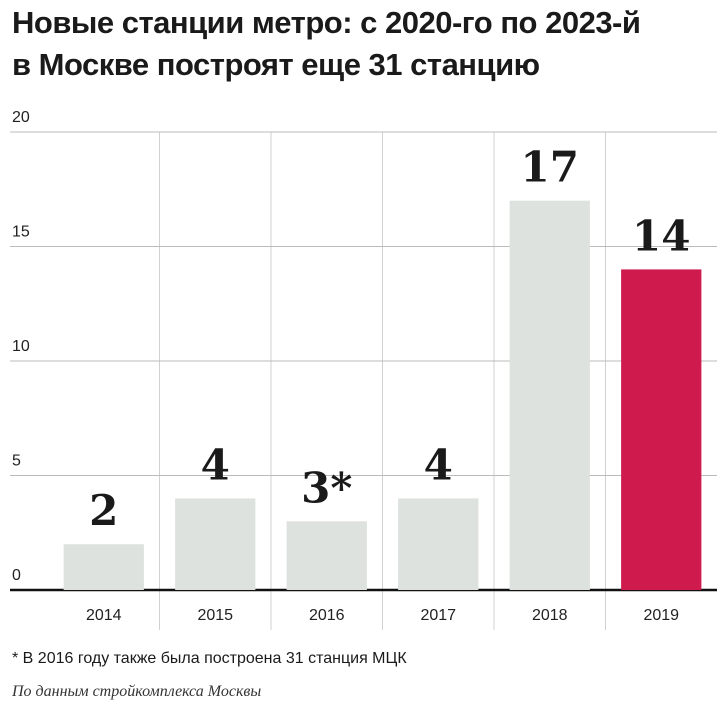 The image size is (720, 707). What do you see at coordinates (327, 615) in the screenshot?
I see `x-tick-label: 2016` at bounding box center [327, 615].